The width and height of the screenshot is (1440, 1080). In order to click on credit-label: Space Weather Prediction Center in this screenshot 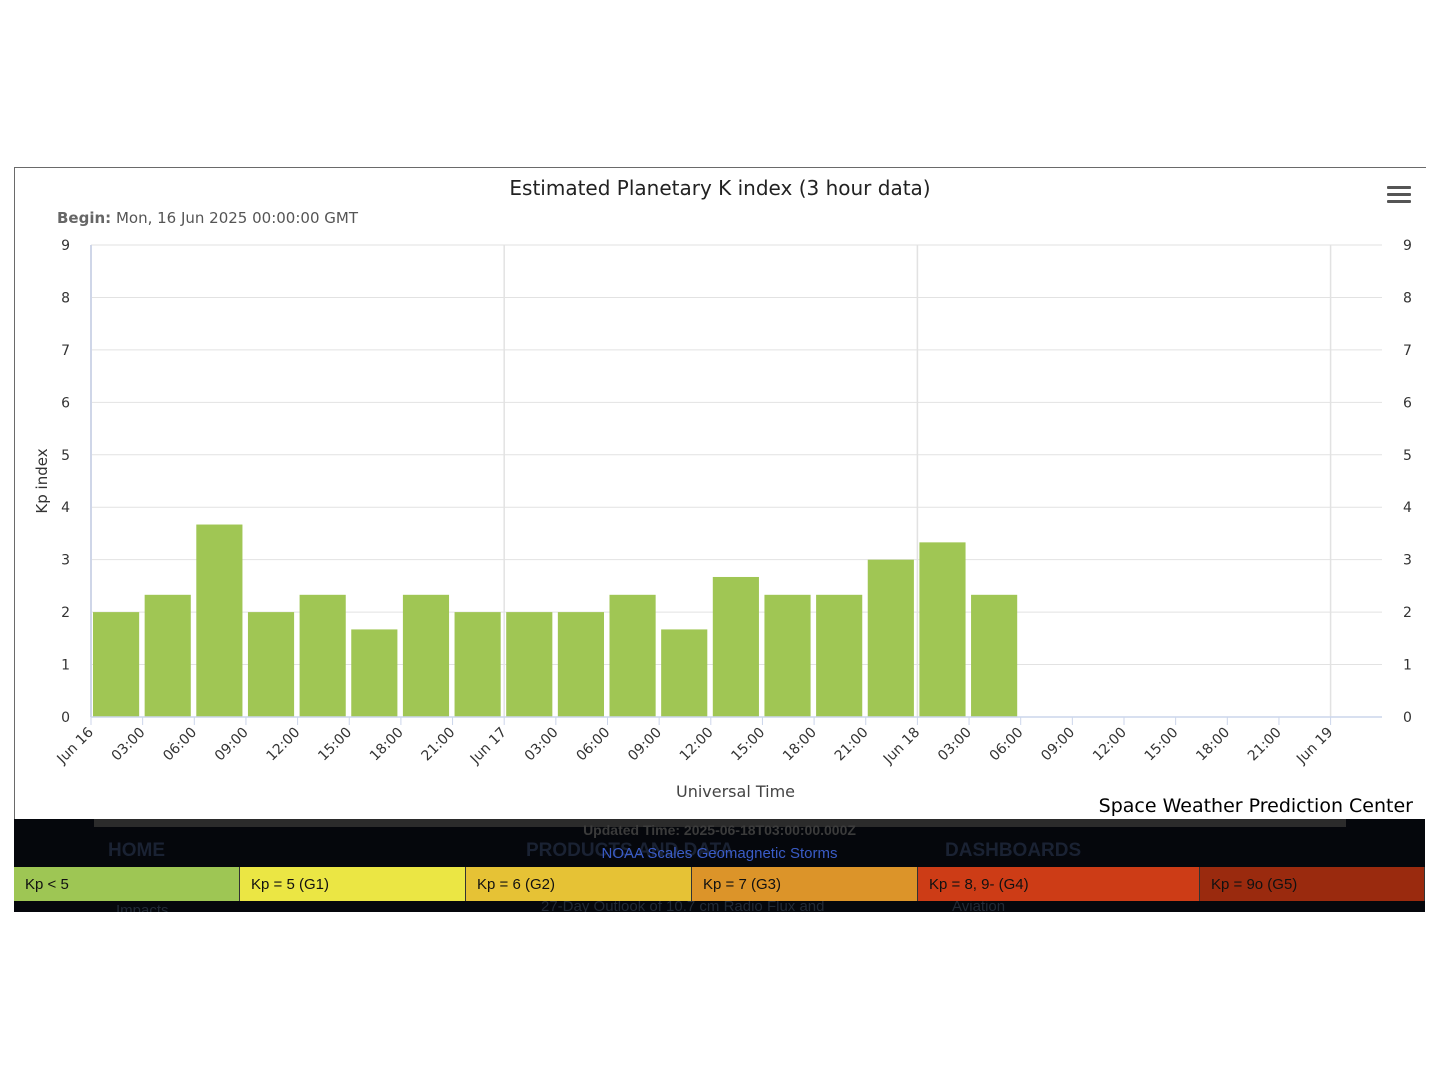, I will do `click(1255, 806)`.